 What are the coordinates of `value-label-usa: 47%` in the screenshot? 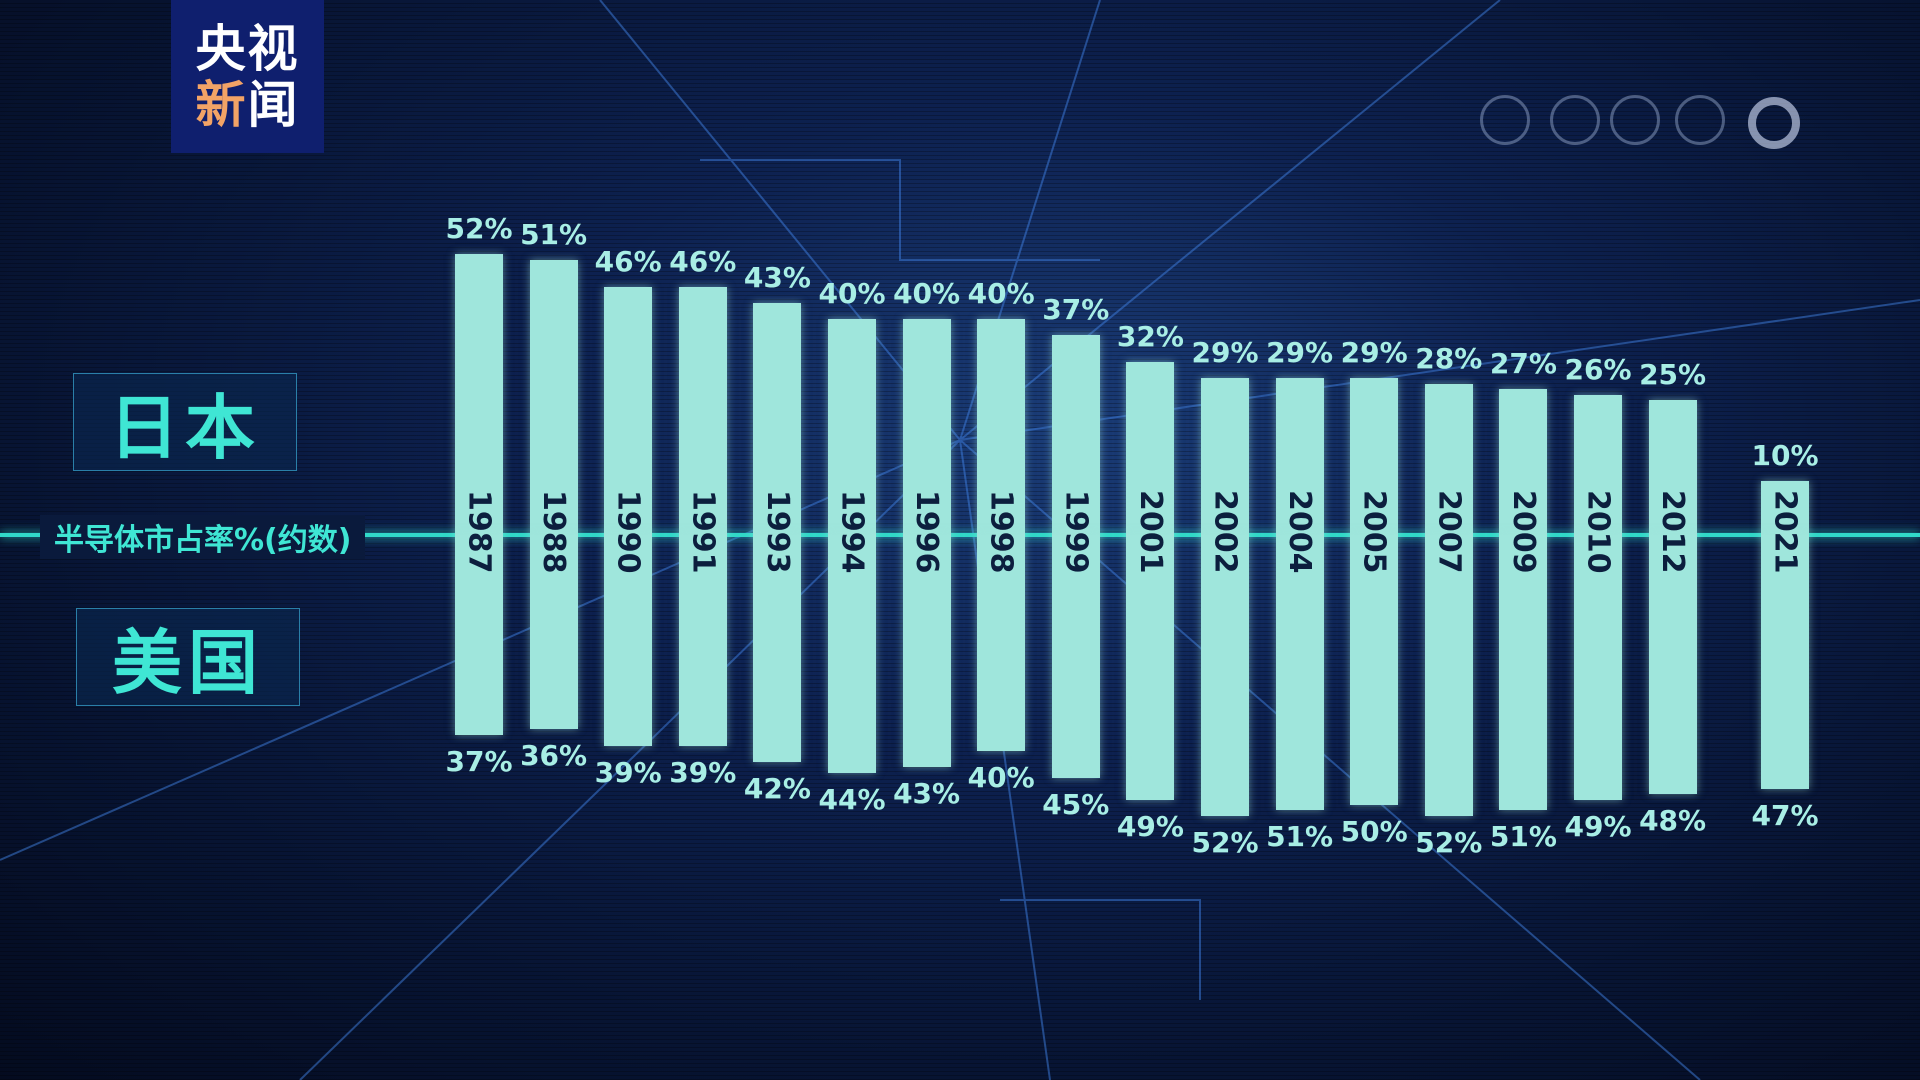 It's located at (1785, 815).